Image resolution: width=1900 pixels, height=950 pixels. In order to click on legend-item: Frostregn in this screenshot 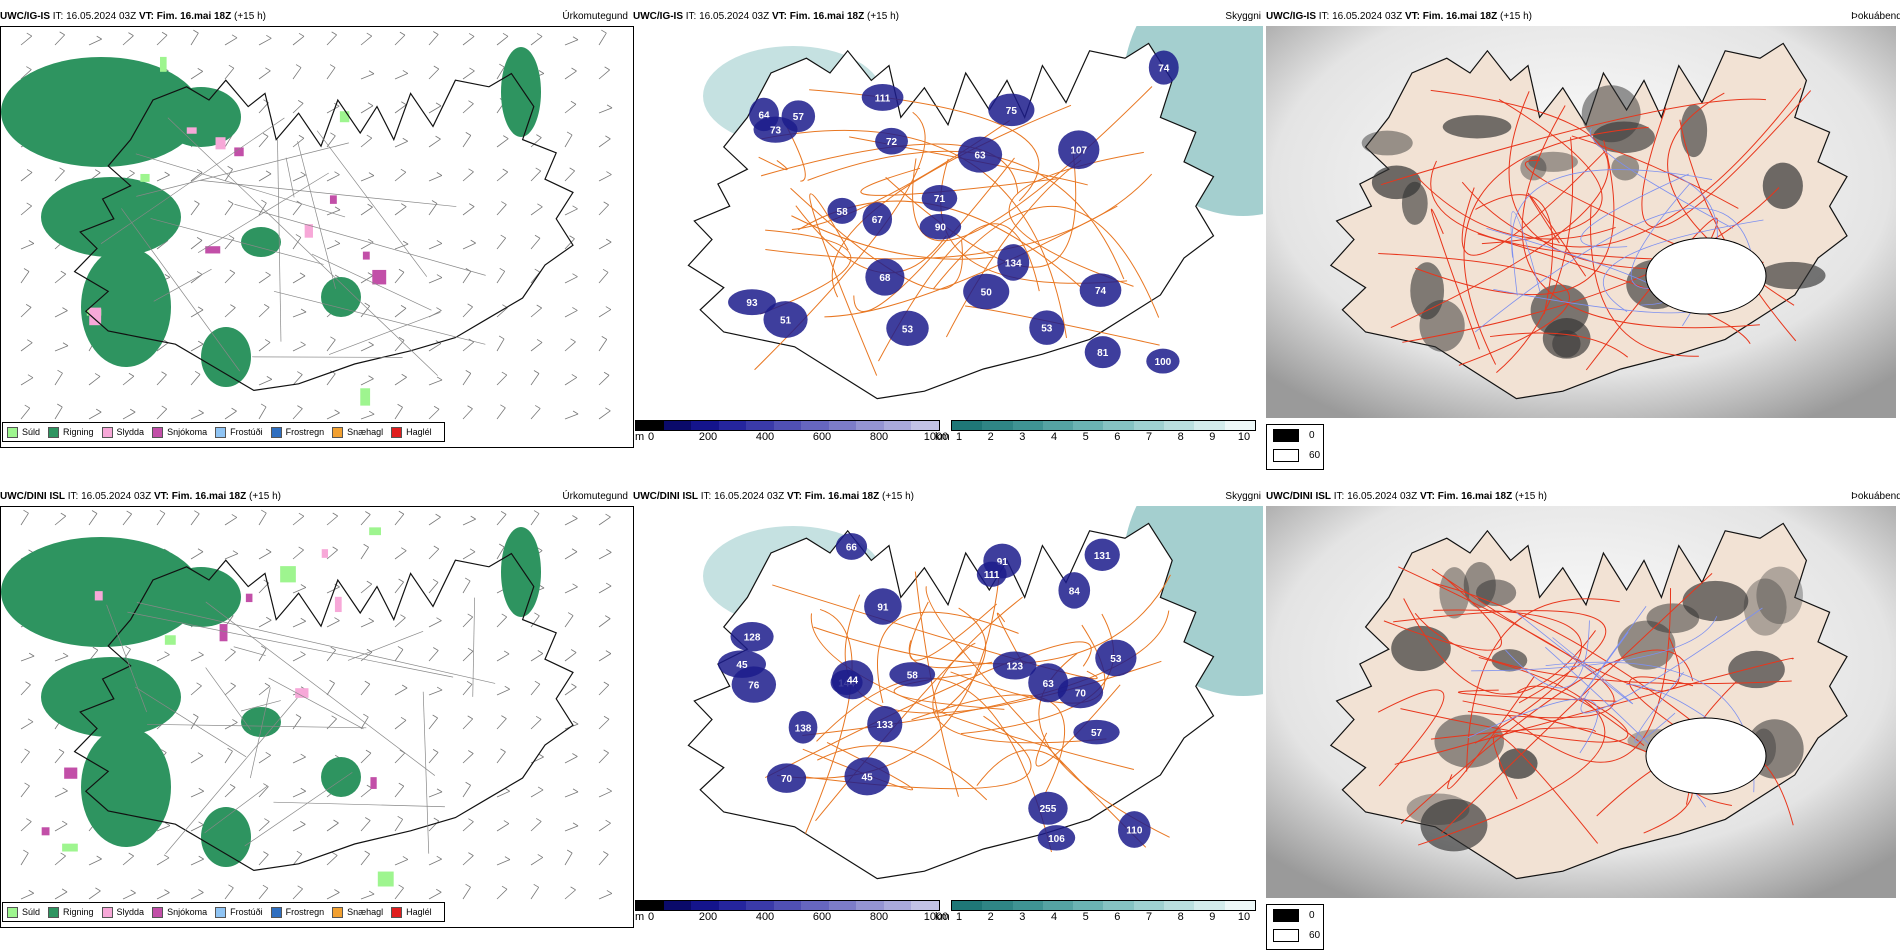, I will do `click(297, 912)`.